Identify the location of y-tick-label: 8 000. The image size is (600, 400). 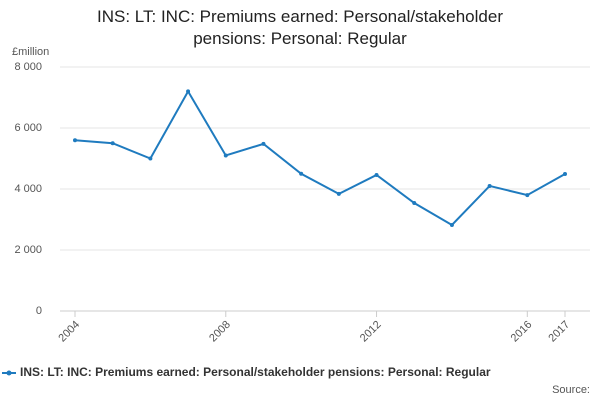
(28, 67).